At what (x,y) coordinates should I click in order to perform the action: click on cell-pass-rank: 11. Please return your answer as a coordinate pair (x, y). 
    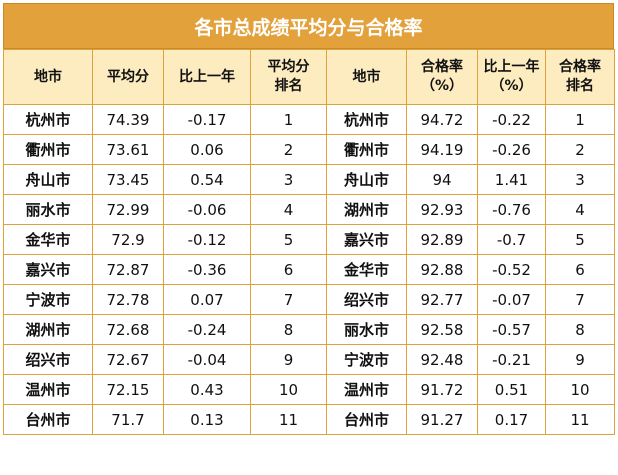
    Looking at the image, I should click on (580, 419).